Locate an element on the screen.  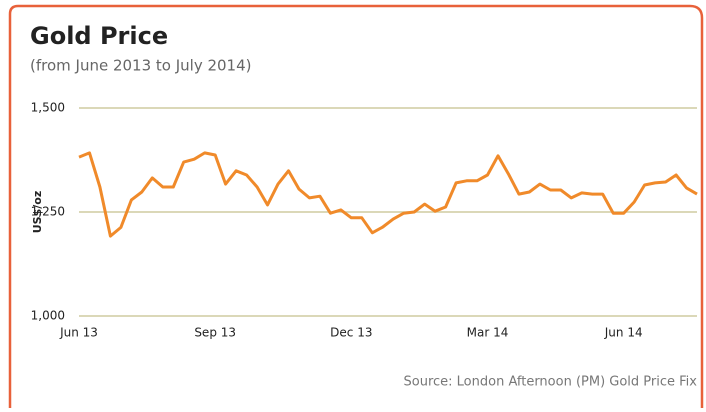
x-tick-label: Jun 13 is located at coordinates (78, 333).